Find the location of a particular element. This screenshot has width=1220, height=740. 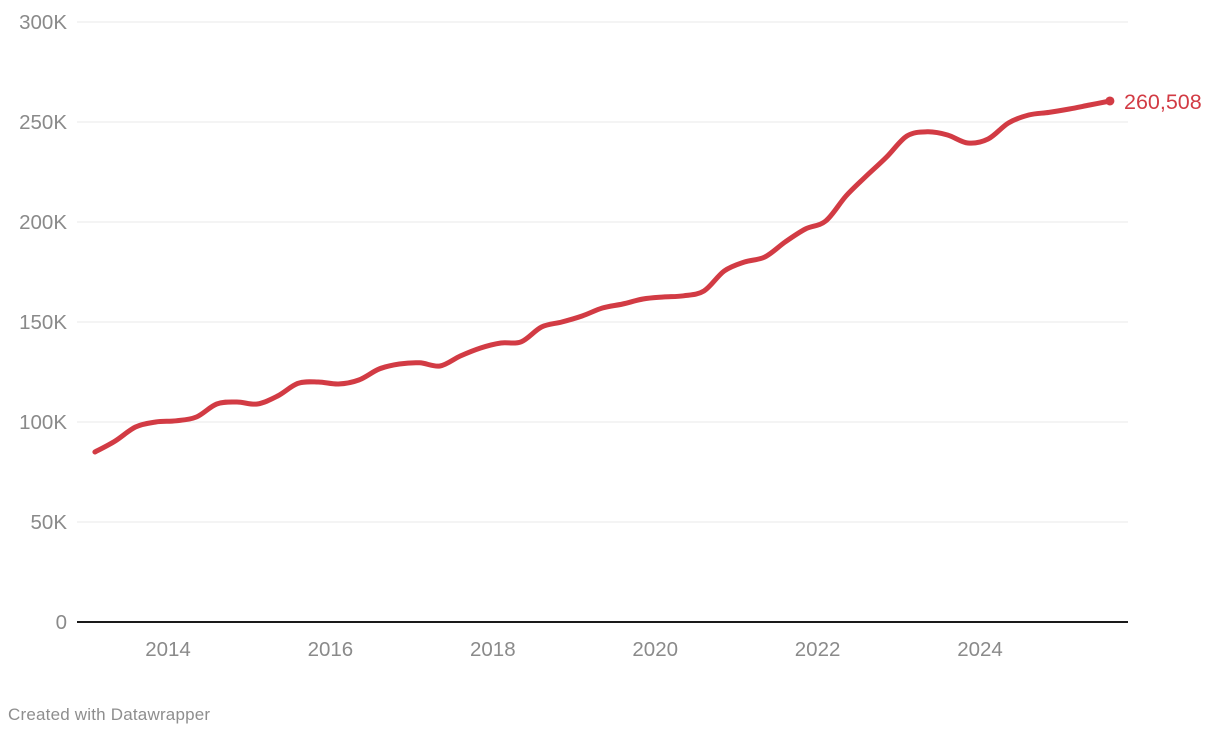

y-tick-label: 150K is located at coordinates (43, 322).